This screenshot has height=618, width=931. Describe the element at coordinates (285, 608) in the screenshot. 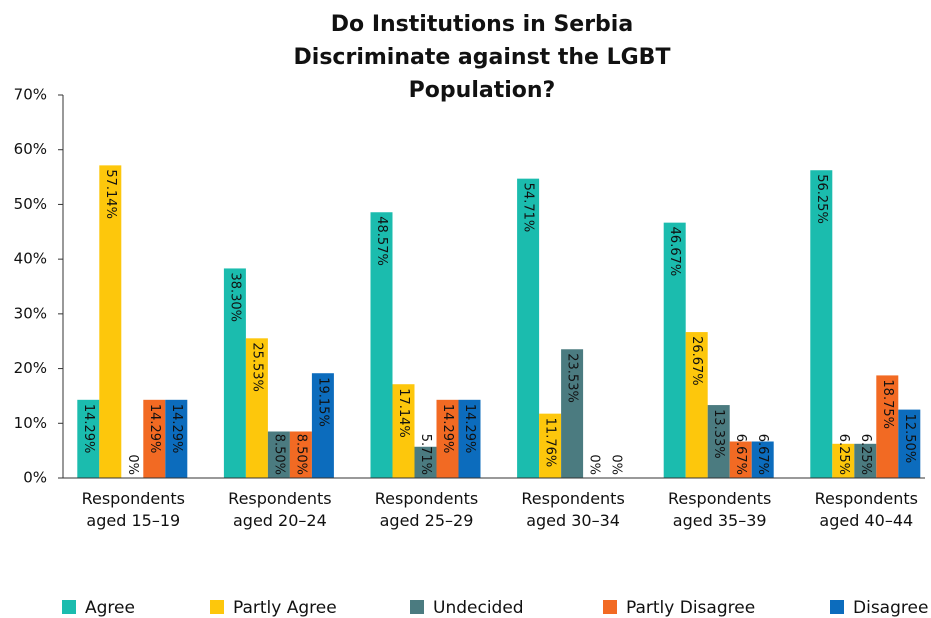

I see `legend-label: Partly Agree` at that location.